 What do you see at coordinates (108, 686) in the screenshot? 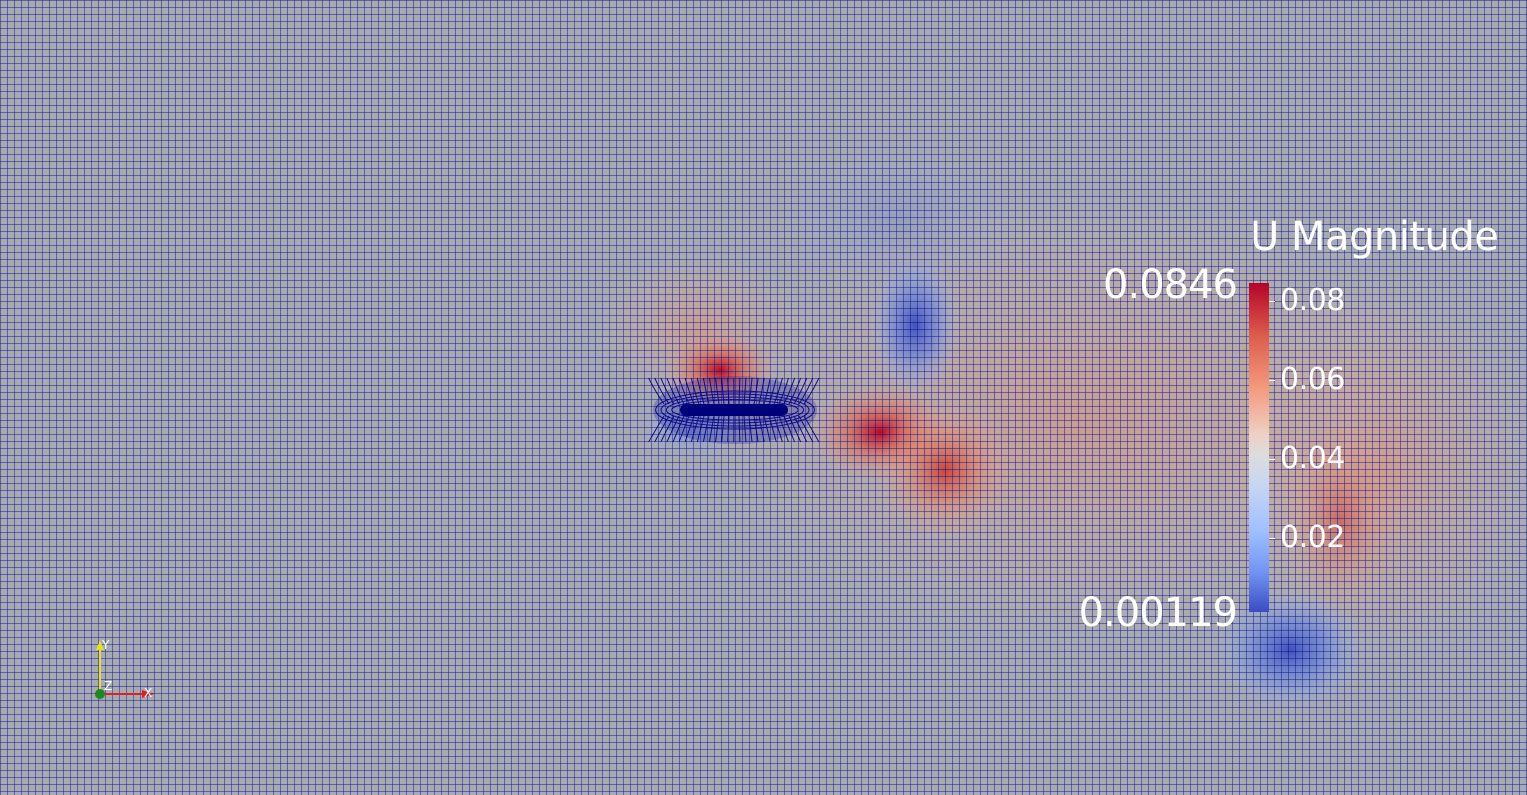
I see `z-axis-label: Z` at bounding box center [108, 686].